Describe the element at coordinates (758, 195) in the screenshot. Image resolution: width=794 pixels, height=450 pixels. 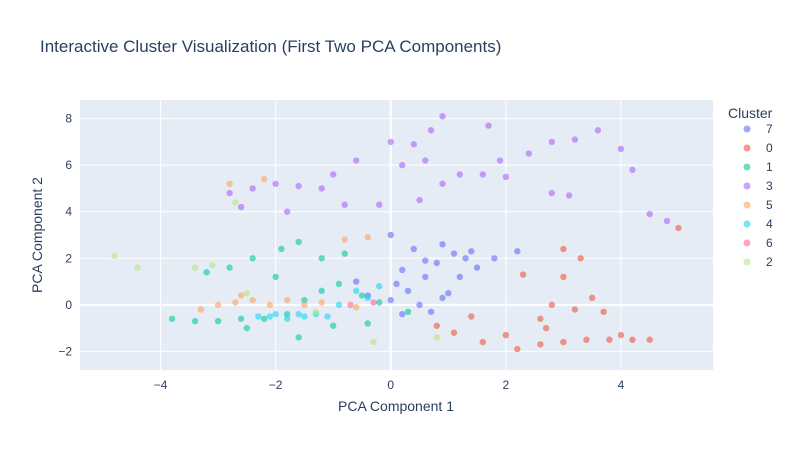
I see `legend-items: 7 0 1 3 5 4 6 2` at that location.